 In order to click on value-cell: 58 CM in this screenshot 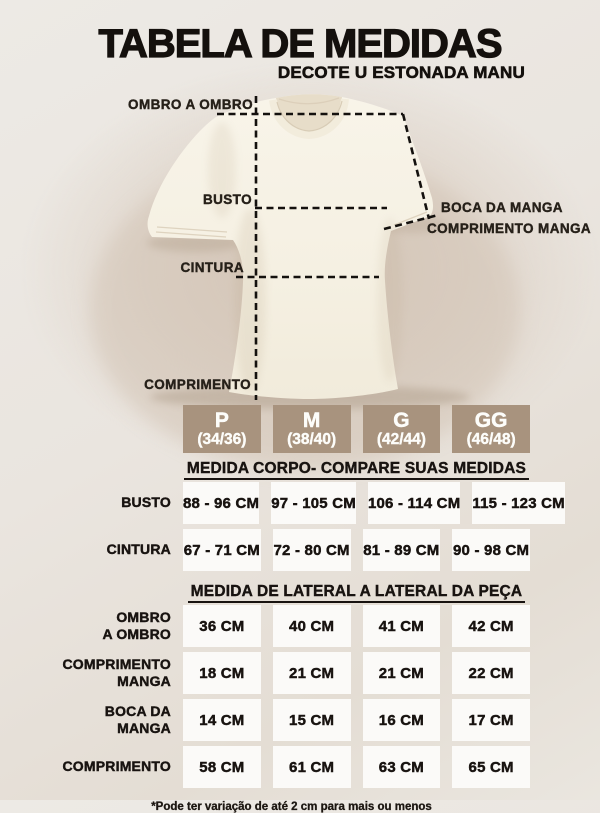, I will do `click(222, 767)`.